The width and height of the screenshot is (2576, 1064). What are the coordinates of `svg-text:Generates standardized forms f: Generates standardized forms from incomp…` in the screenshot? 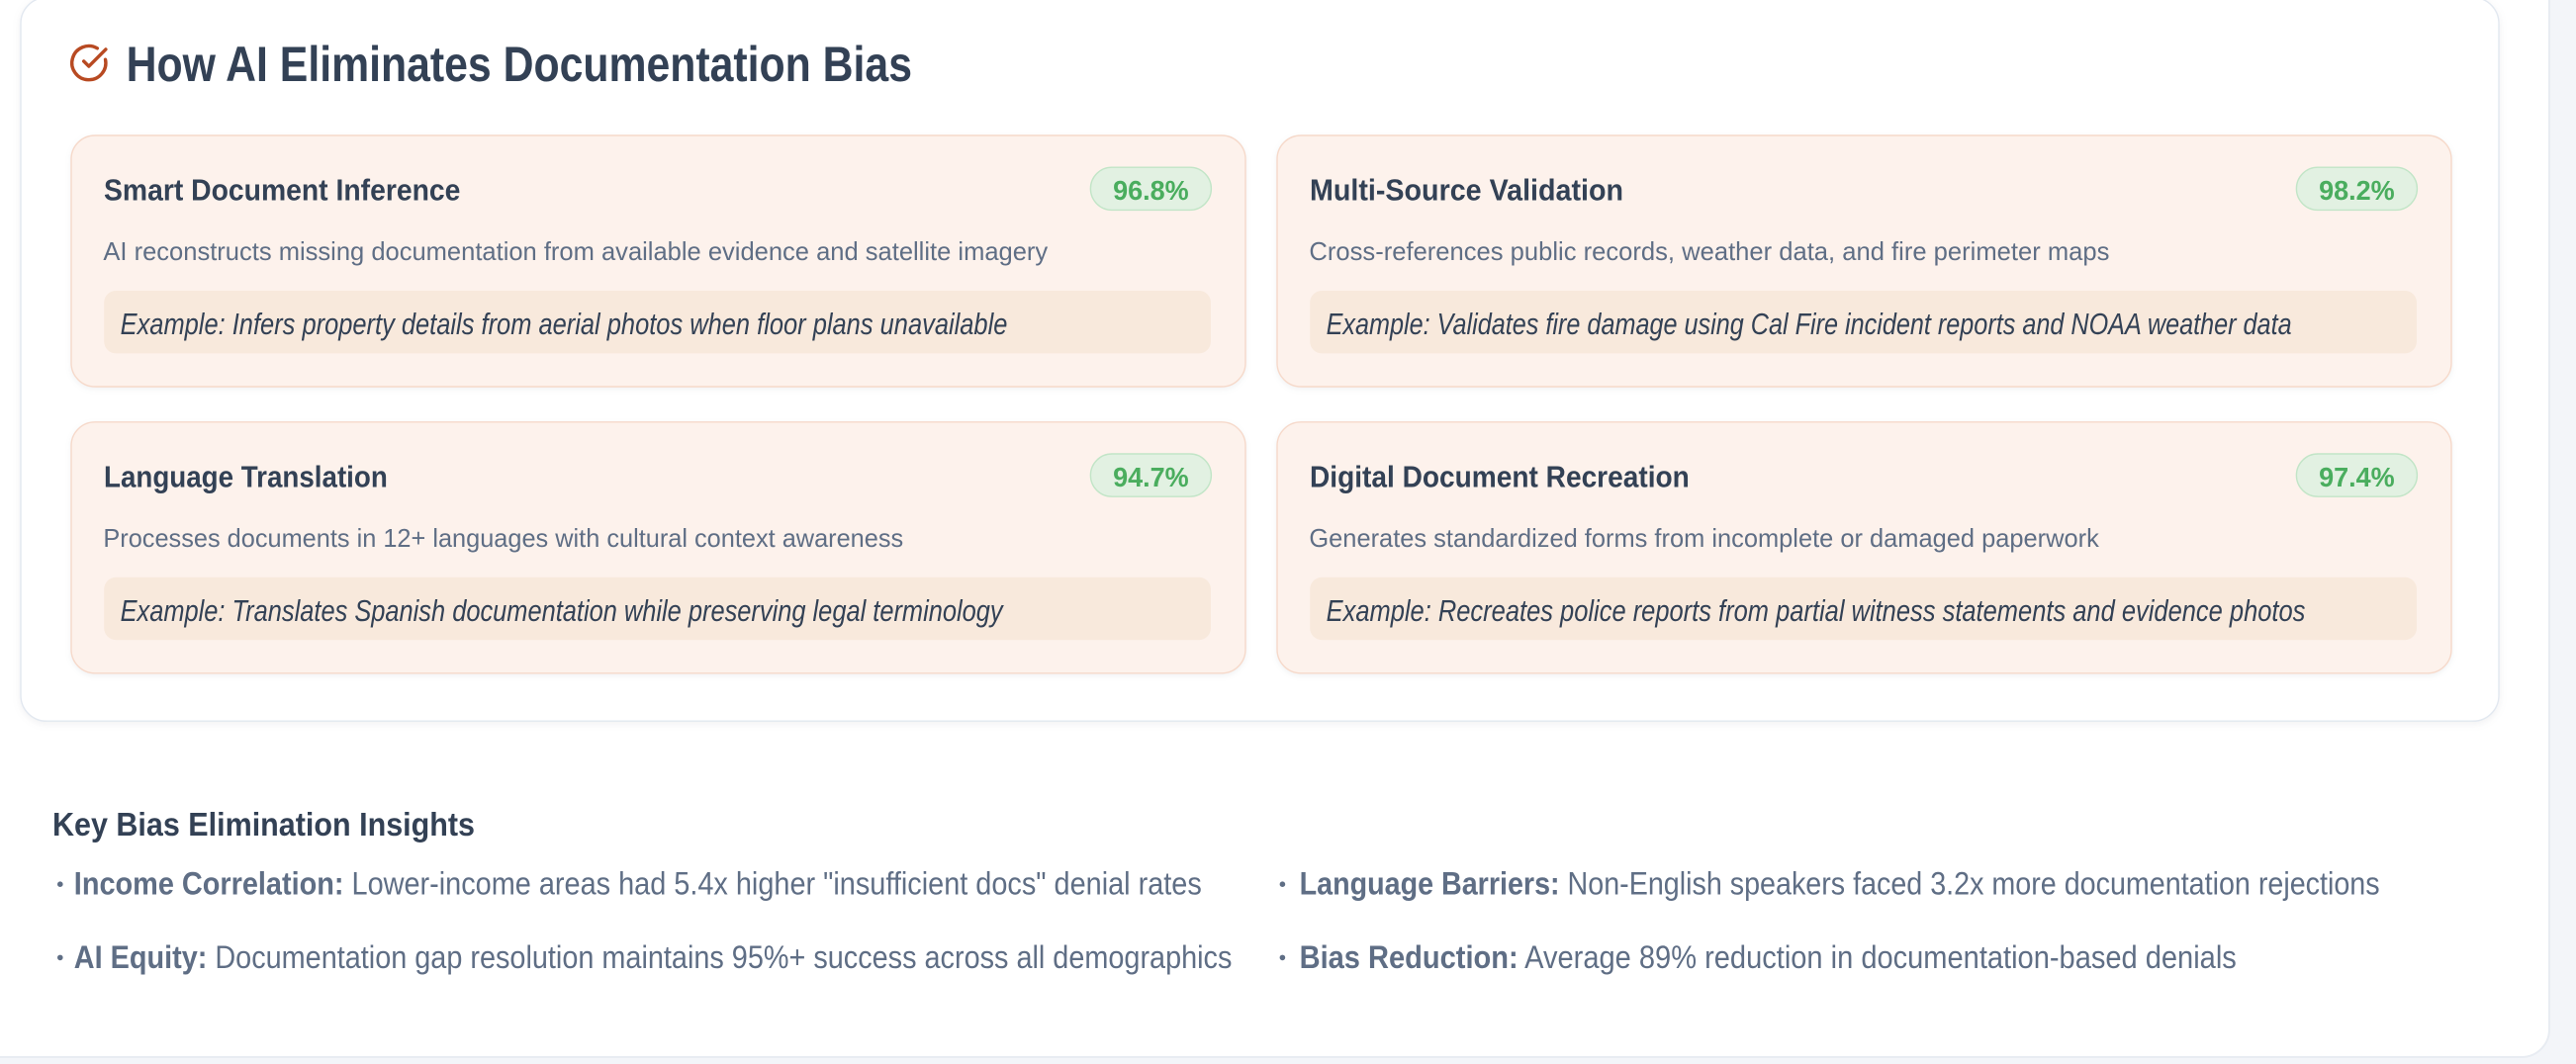 It's located at (1704, 538).